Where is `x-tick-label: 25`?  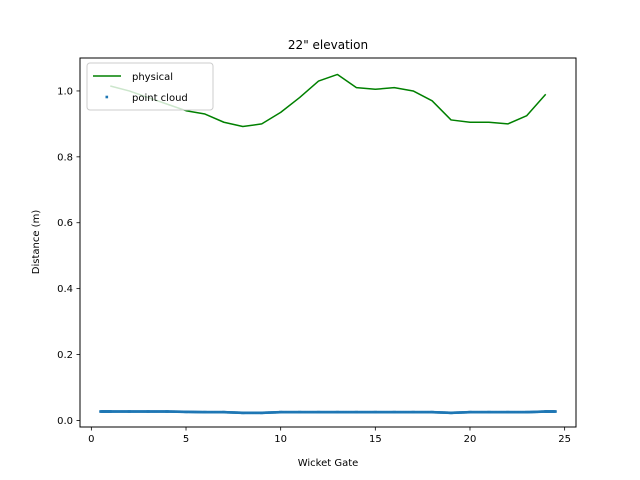
x-tick-label: 25 is located at coordinates (564, 439).